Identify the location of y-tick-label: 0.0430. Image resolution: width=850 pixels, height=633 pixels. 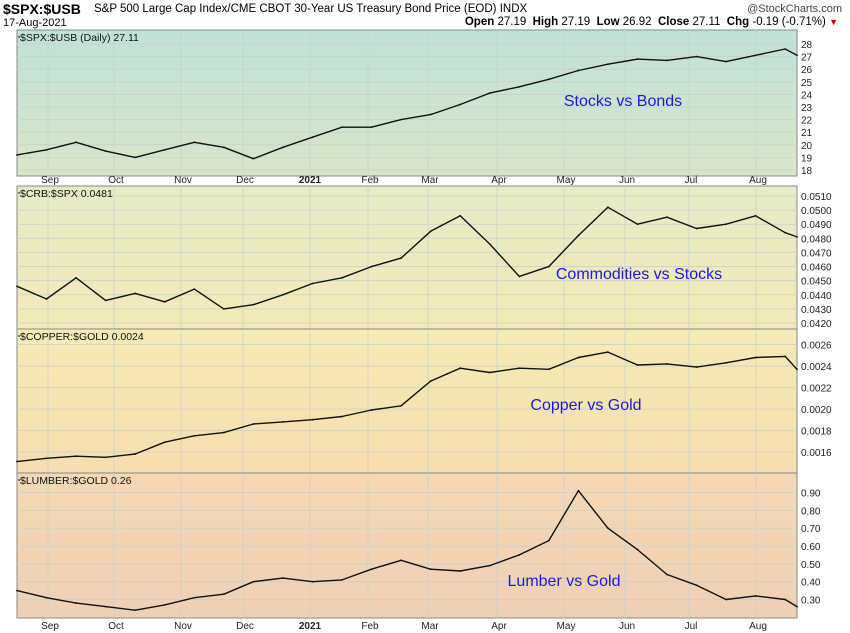
(816, 310).